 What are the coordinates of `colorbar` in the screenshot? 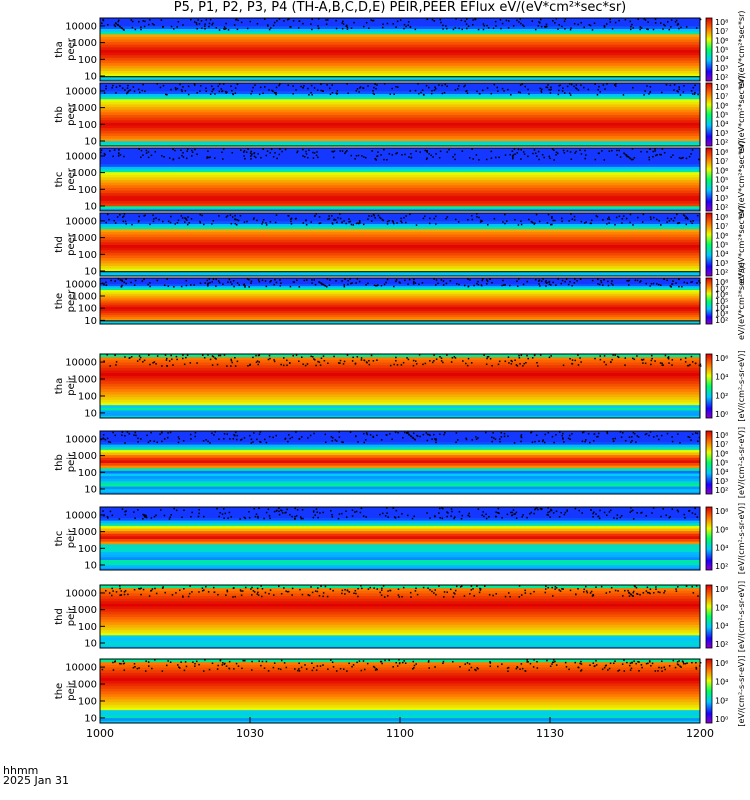 It's located at (709, 244).